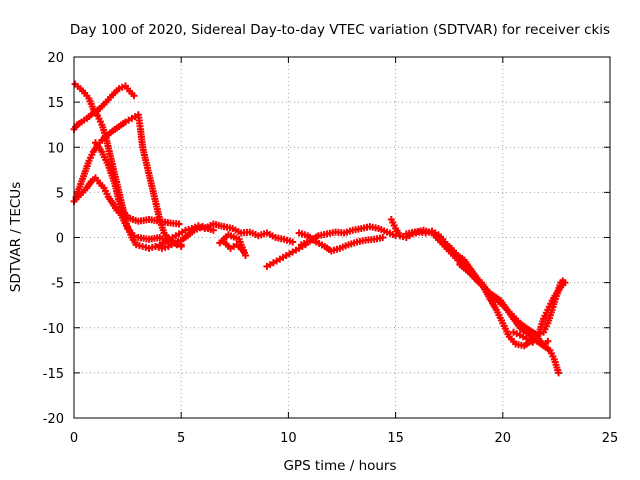  What do you see at coordinates (503, 438) in the screenshot?
I see `x-tick-label: 20` at bounding box center [503, 438].